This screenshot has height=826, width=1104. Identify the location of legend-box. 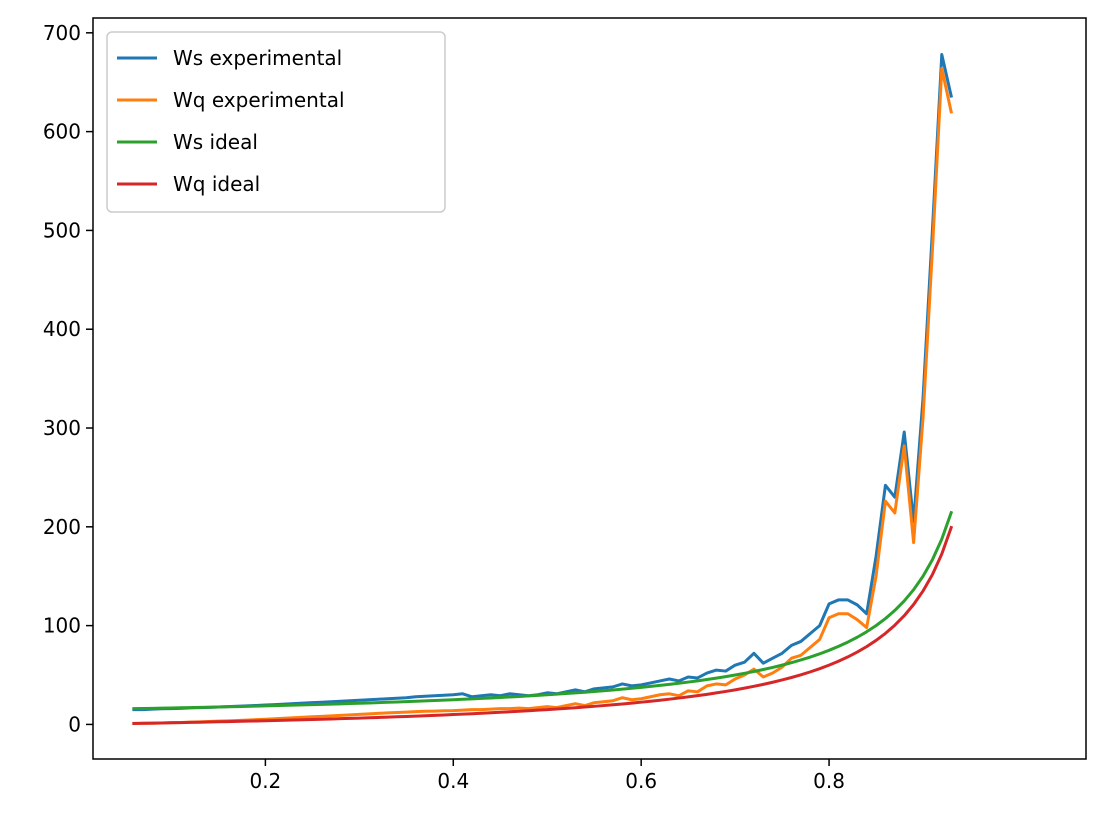
(276, 122).